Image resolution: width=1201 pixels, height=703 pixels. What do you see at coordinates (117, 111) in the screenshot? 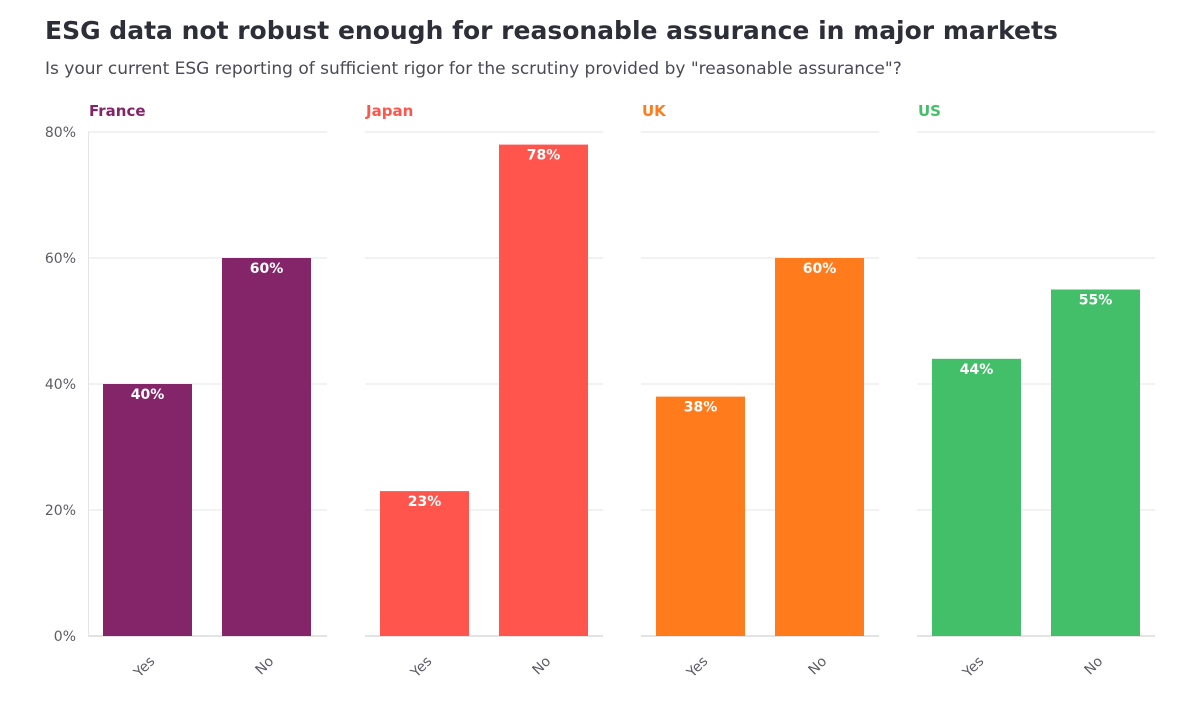
I see `panel-label: France` at bounding box center [117, 111].